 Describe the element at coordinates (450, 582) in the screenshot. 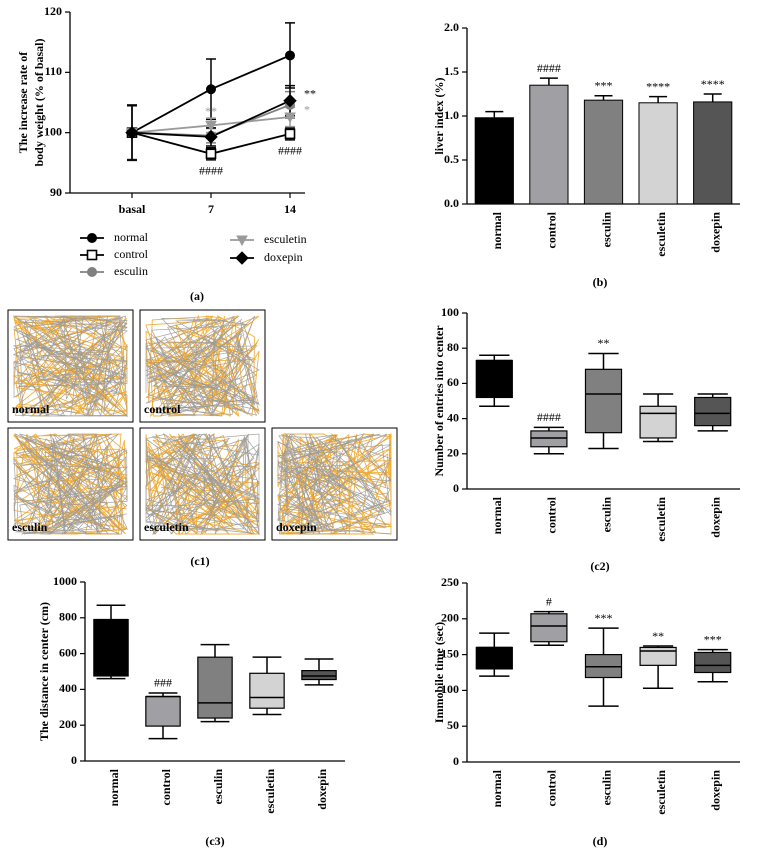

I see `y-tick-label: 250` at that location.